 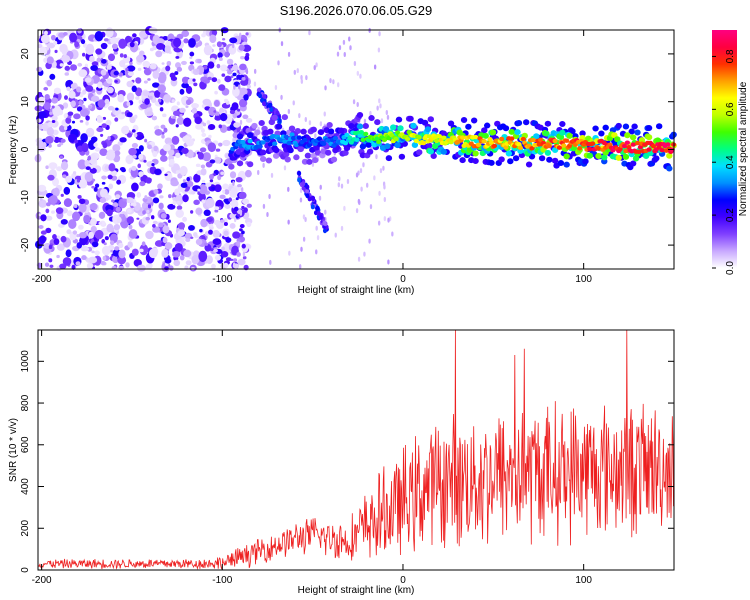 I want to click on colorbar-tick-label: 0.4, so click(x=730, y=162).